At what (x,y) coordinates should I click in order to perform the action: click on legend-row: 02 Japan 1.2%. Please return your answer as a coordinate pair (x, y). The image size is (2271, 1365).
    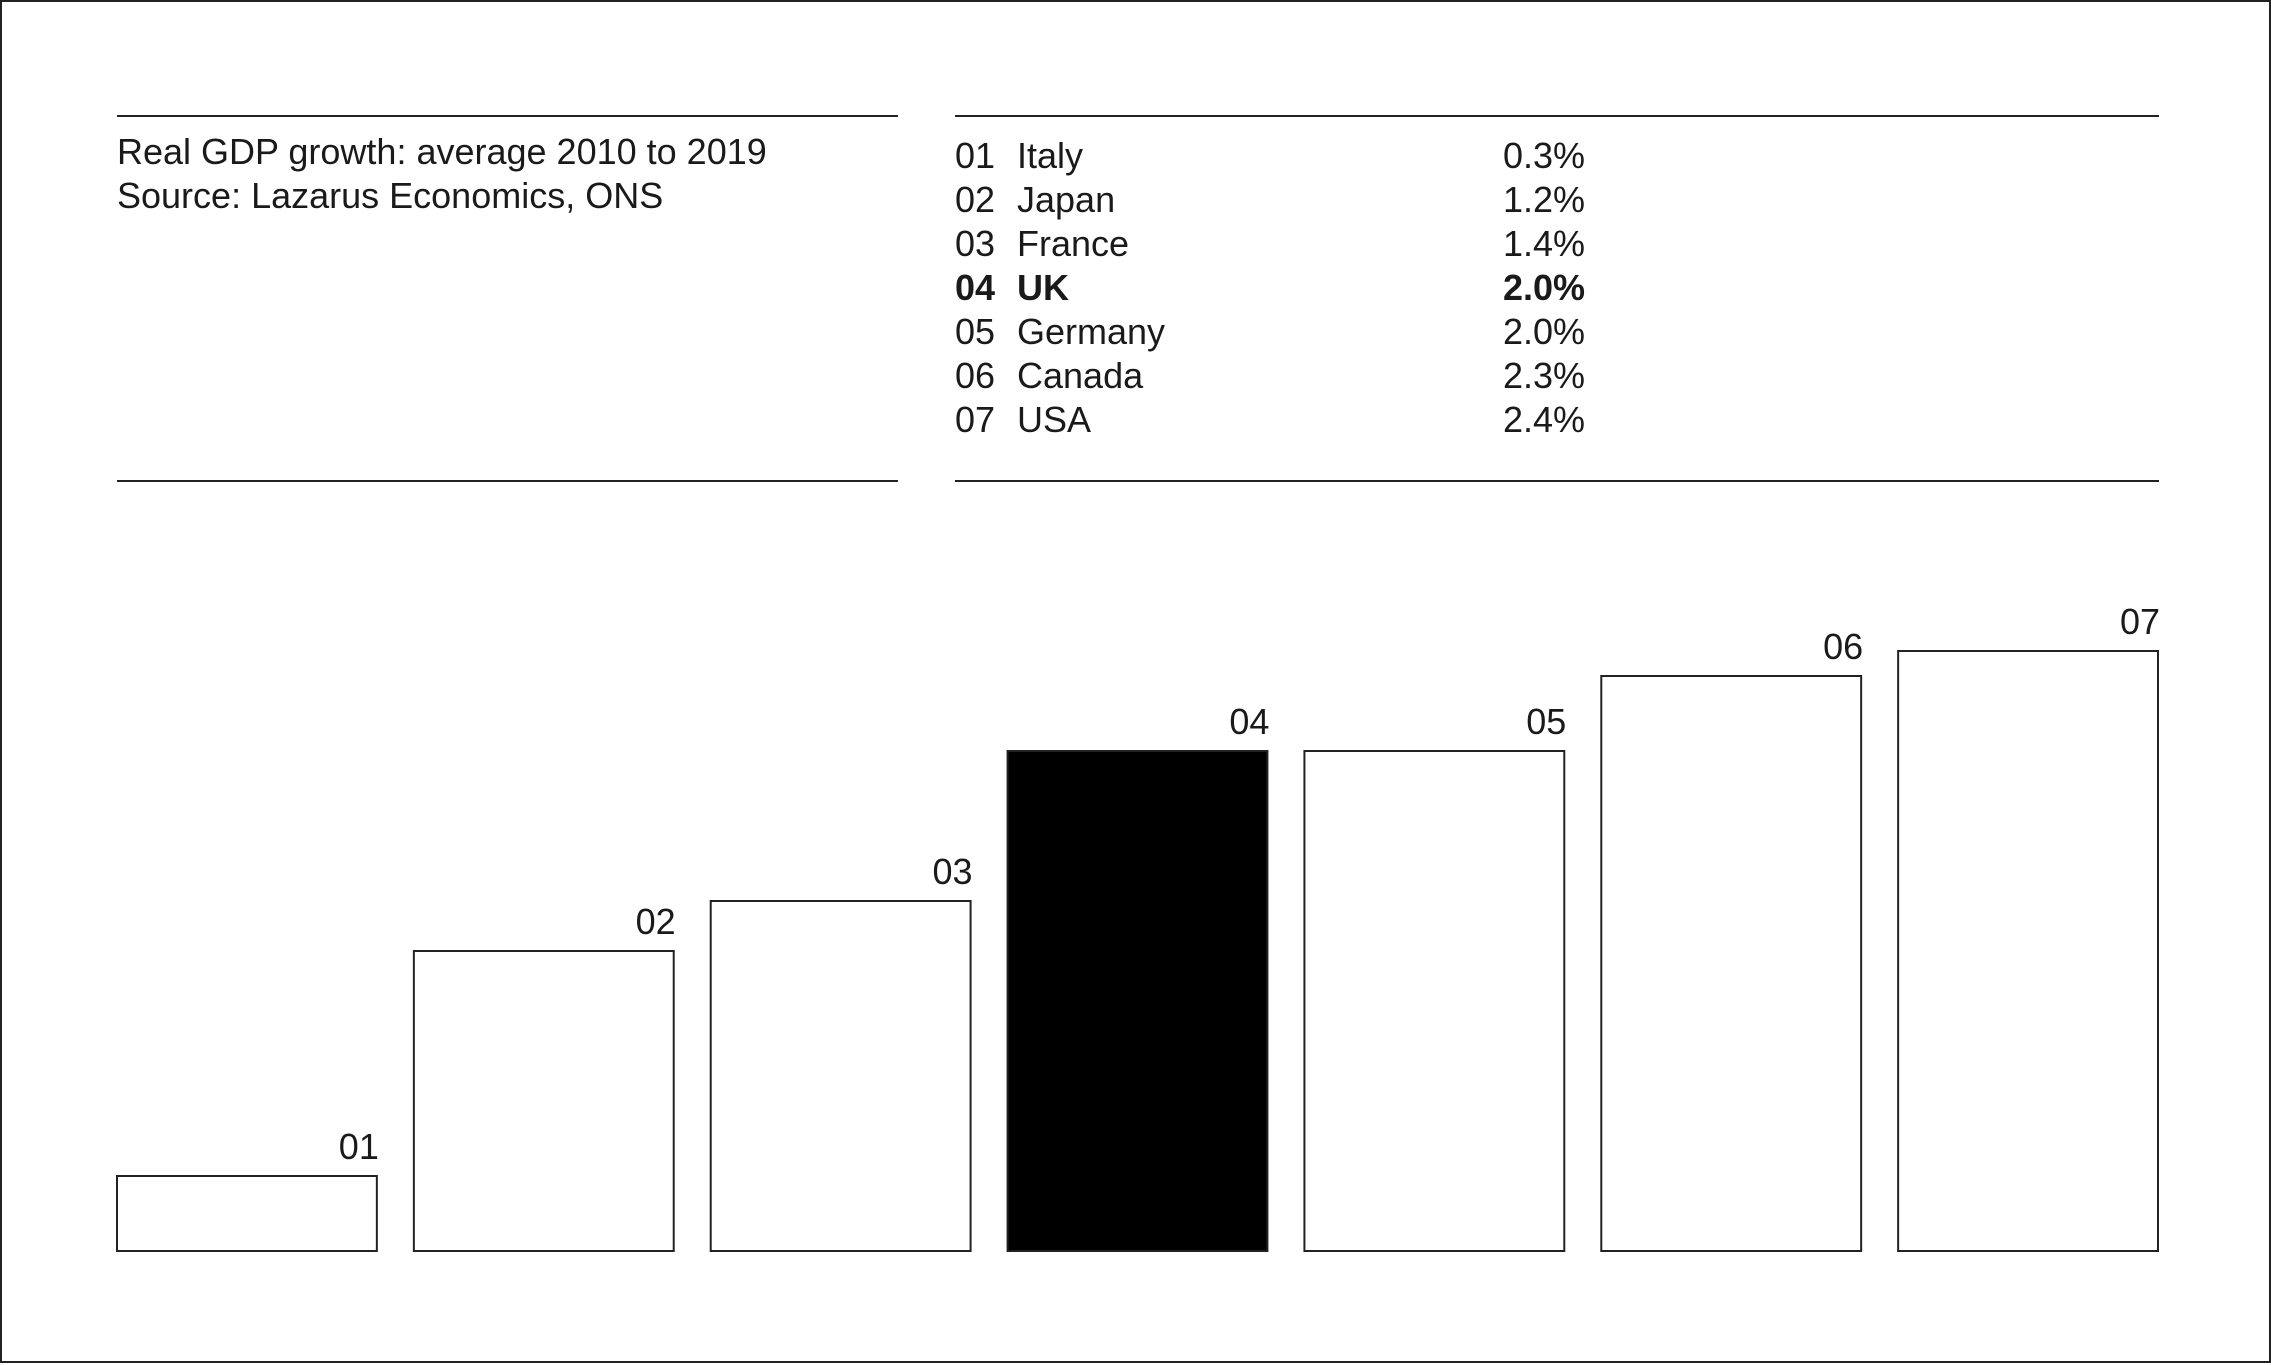
    Looking at the image, I should click on (1270, 200).